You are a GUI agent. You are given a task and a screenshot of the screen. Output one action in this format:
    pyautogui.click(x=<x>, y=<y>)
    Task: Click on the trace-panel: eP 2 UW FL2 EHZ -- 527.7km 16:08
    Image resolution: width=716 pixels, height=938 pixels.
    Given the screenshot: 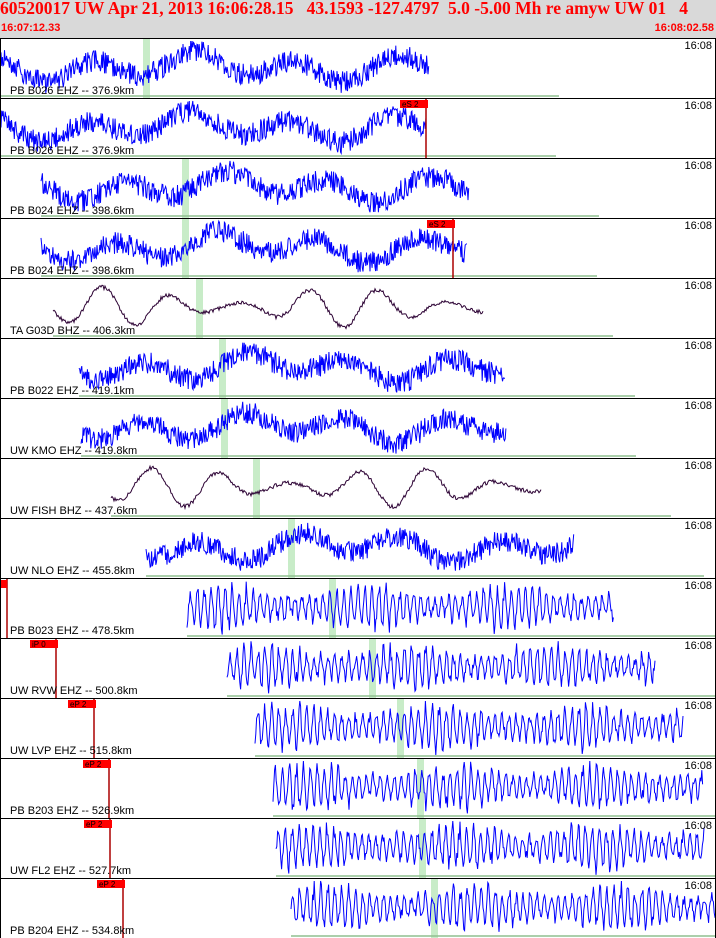 What is the action you would take?
    pyautogui.click(x=358, y=848)
    